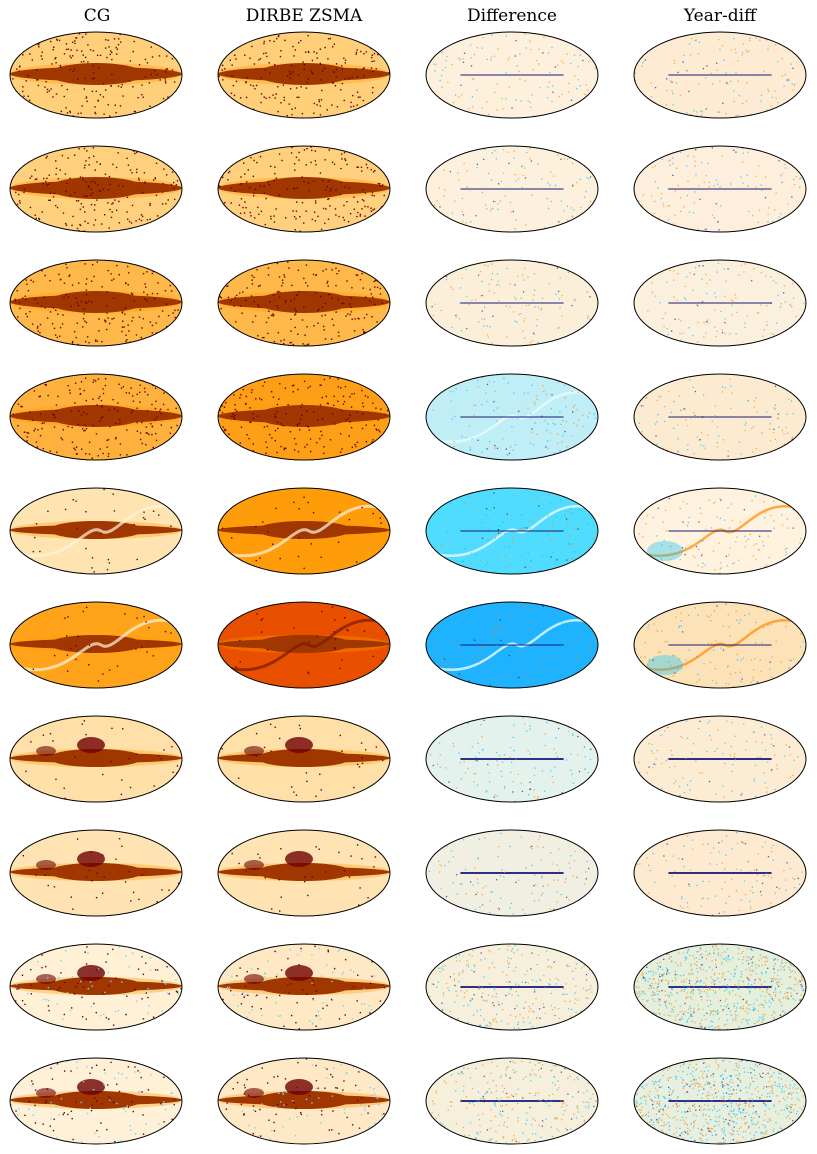 This screenshot has width=817, height=1154. I want to click on column-title-difference: Difference, so click(512, 16).